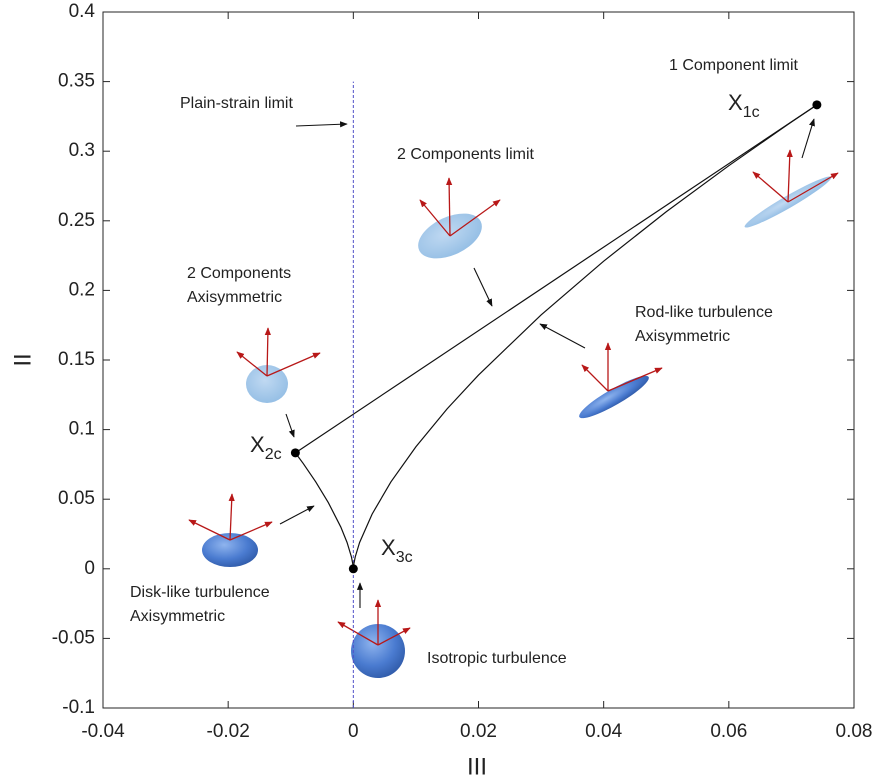 The image size is (883, 784). Describe the element at coordinates (854, 731) in the screenshot. I see `x-tick-label: 0.08` at that location.